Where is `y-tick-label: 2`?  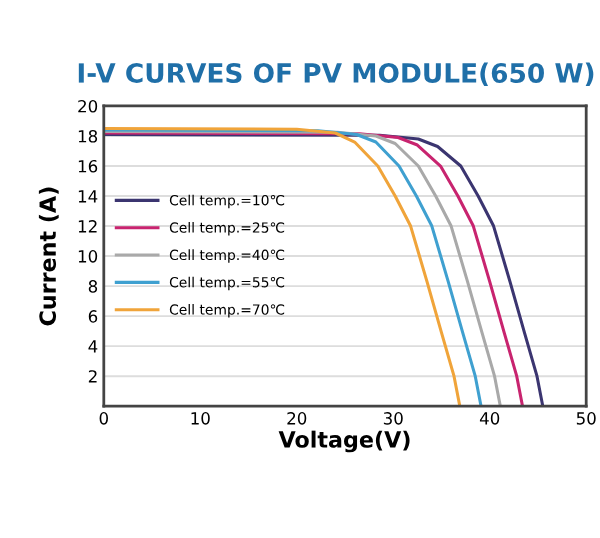
y-tick-label: 2 is located at coordinates (92, 376).